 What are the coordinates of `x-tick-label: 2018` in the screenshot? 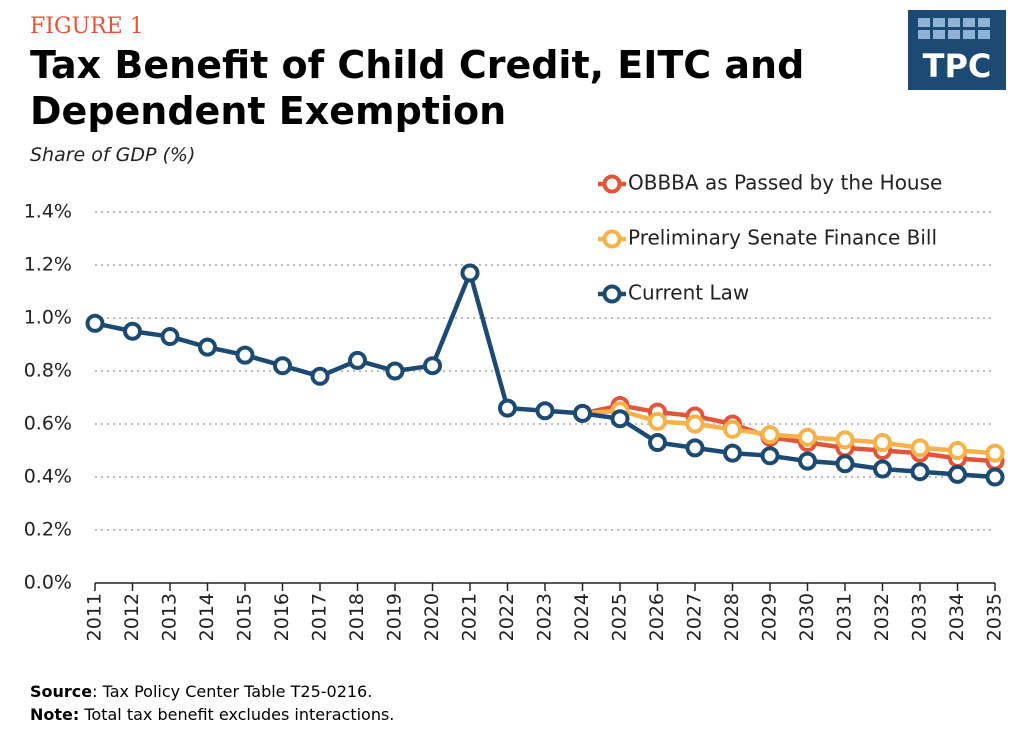 It's located at (357, 617).